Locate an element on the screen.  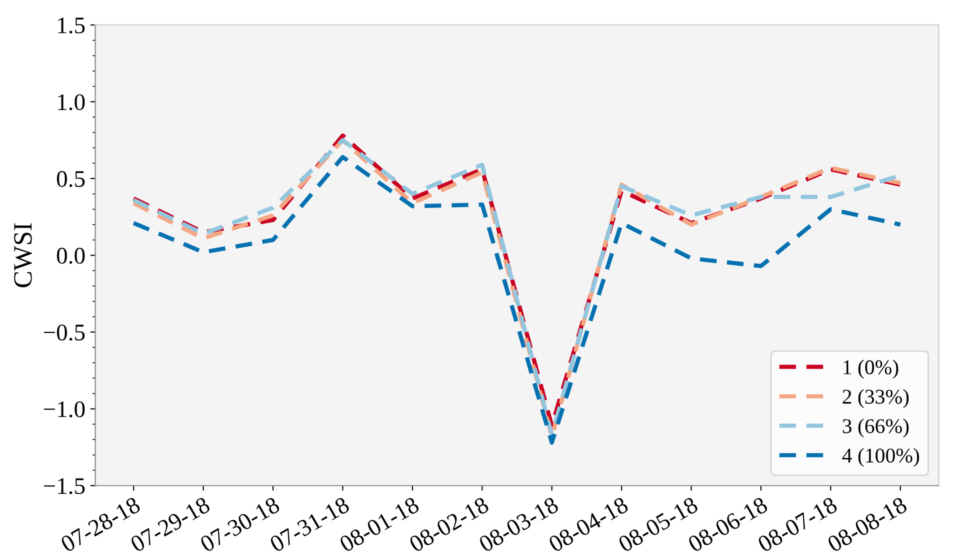
y-tick-label: 1.5 is located at coordinates (71, 26).